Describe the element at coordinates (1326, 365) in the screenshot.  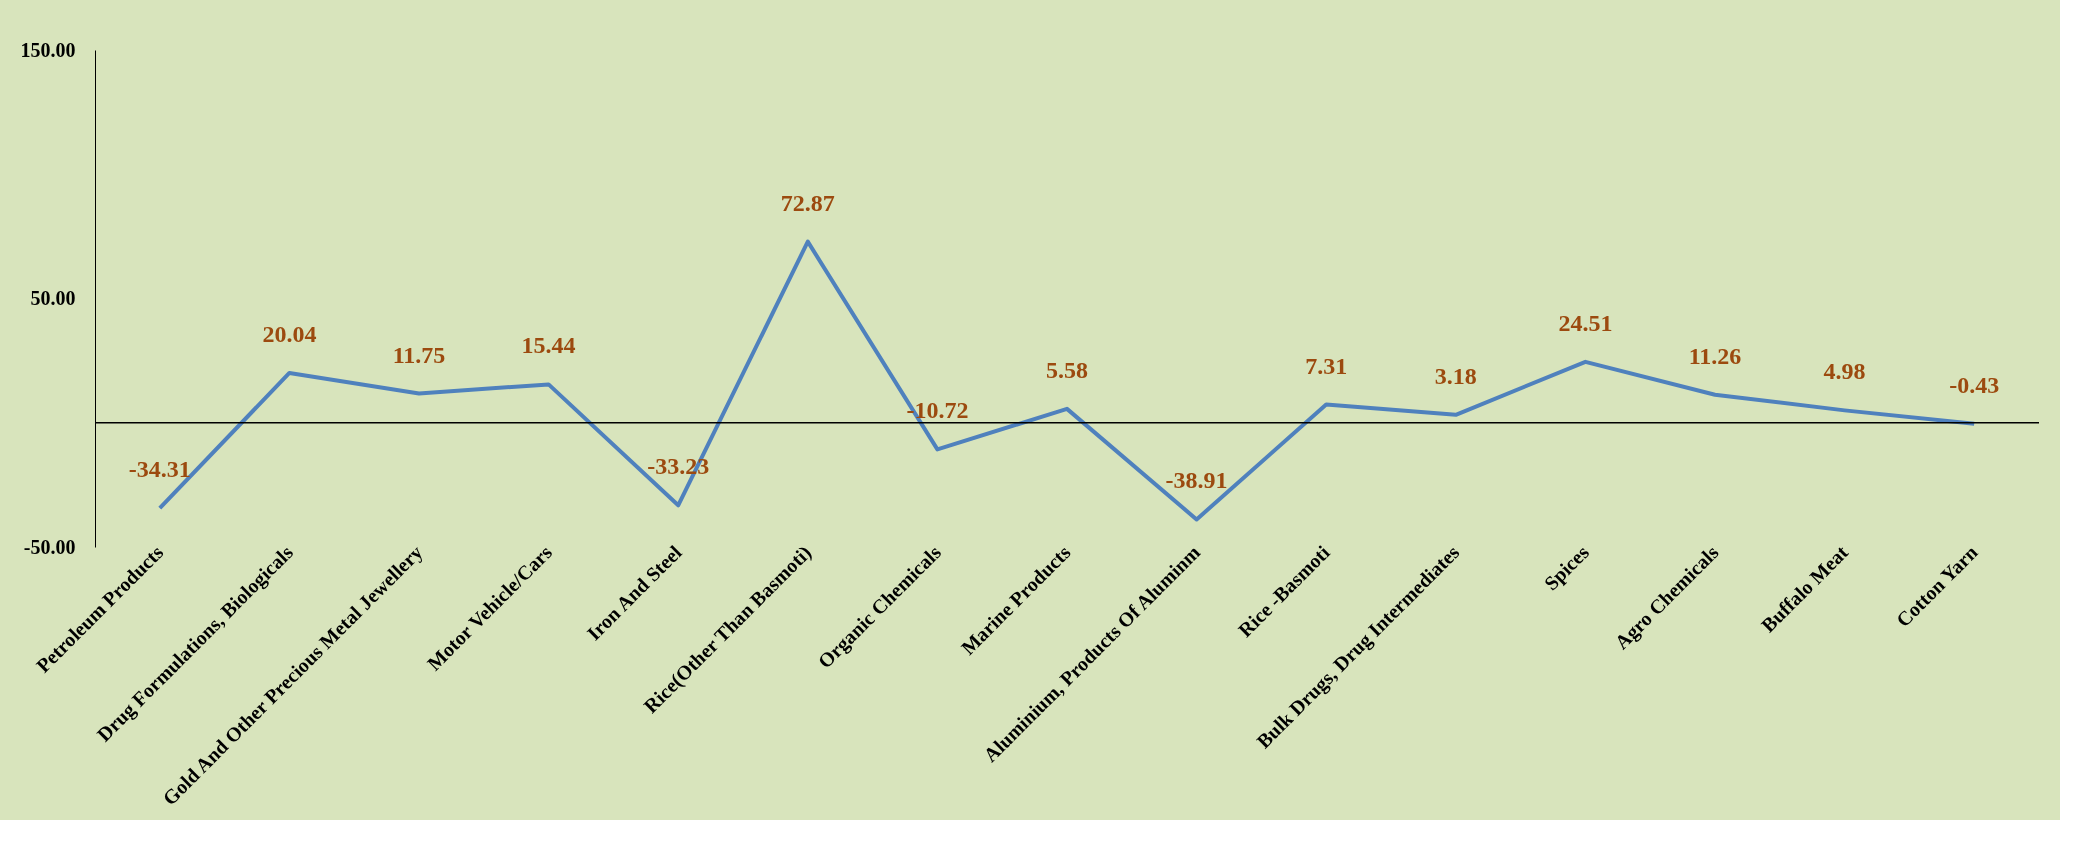
I see `data-label: 7.31` at that location.